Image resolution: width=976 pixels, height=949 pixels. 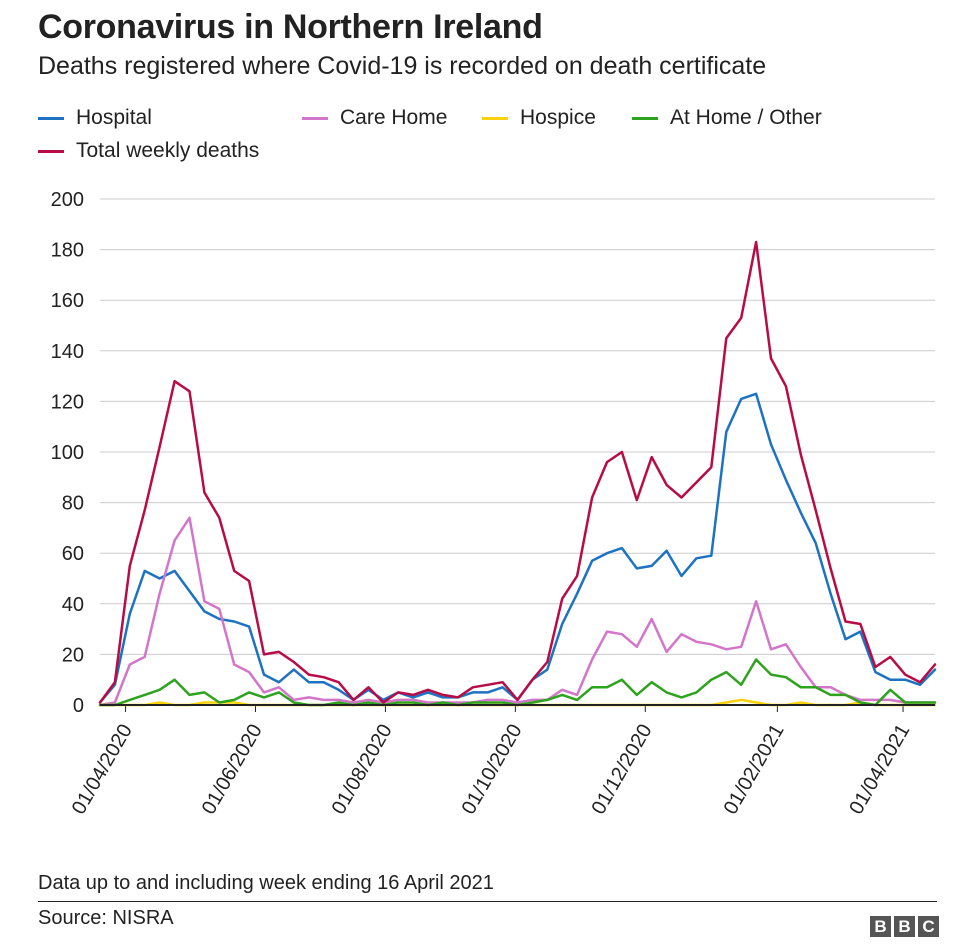 I want to click on bbc-logo-letter: C, so click(x=928, y=926).